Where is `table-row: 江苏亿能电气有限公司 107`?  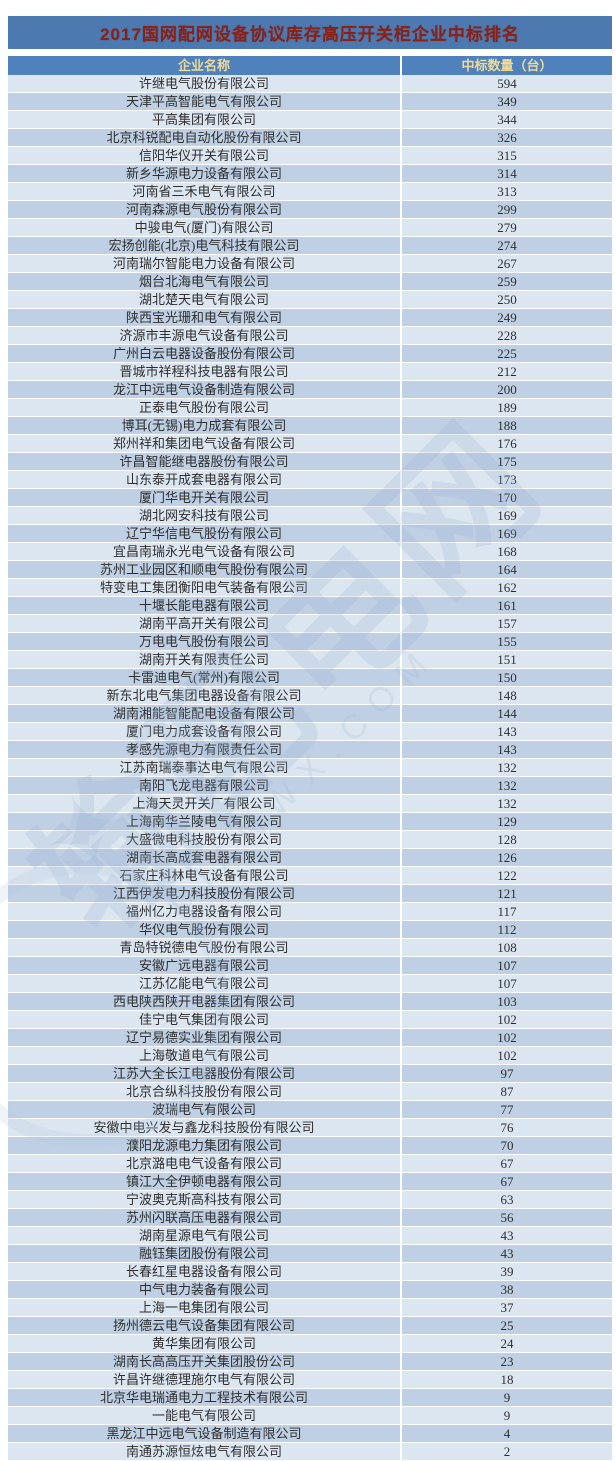
table-row: 江苏亿能电气有限公司 107 is located at coordinates (310, 984).